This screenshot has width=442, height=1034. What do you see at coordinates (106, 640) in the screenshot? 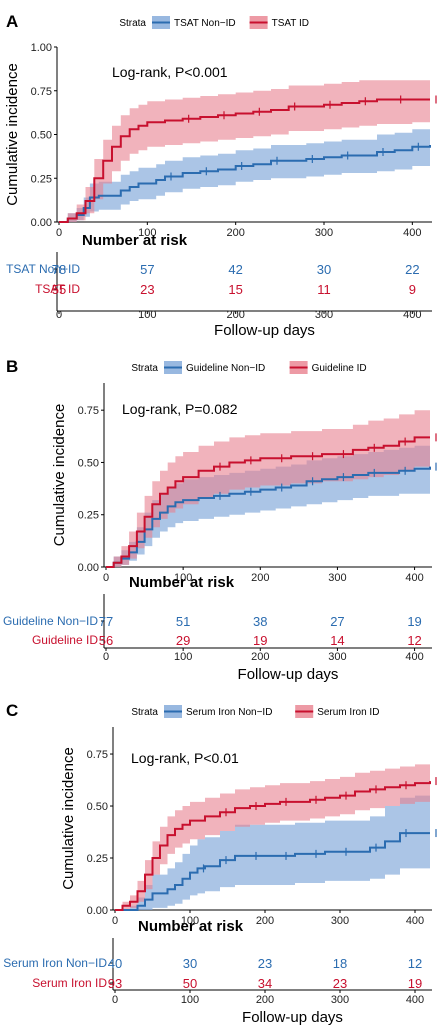
I see `risk-count: 56` at bounding box center [106, 640].